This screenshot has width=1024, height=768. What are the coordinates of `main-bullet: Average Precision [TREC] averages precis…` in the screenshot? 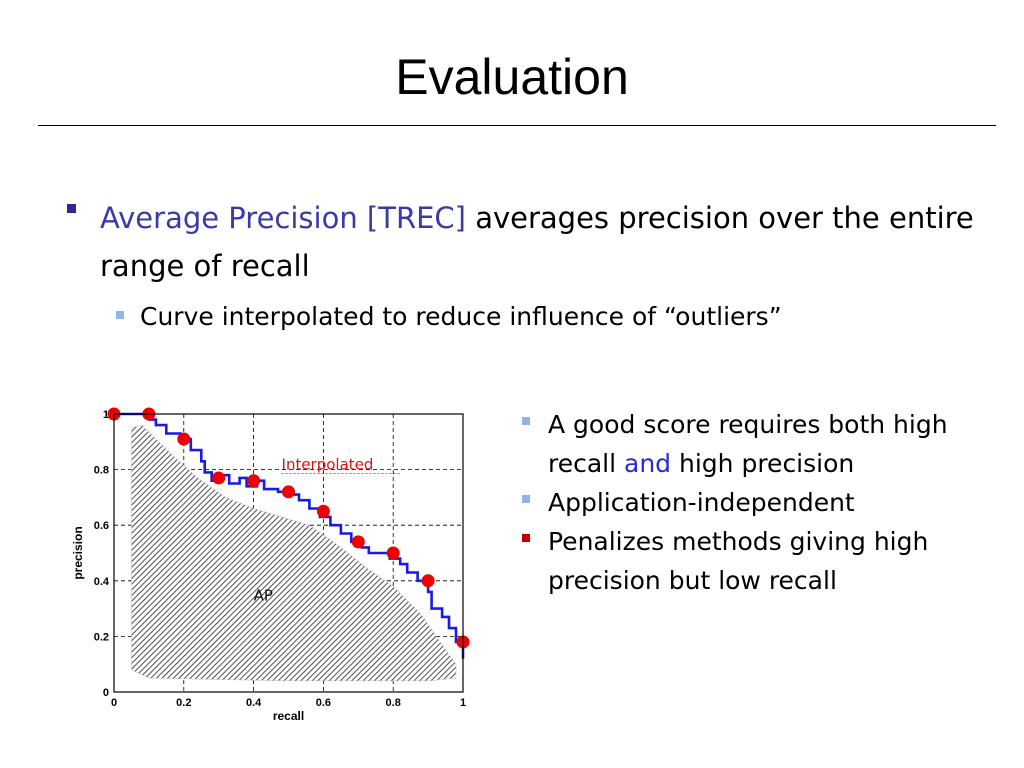 It's located at (540, 242).